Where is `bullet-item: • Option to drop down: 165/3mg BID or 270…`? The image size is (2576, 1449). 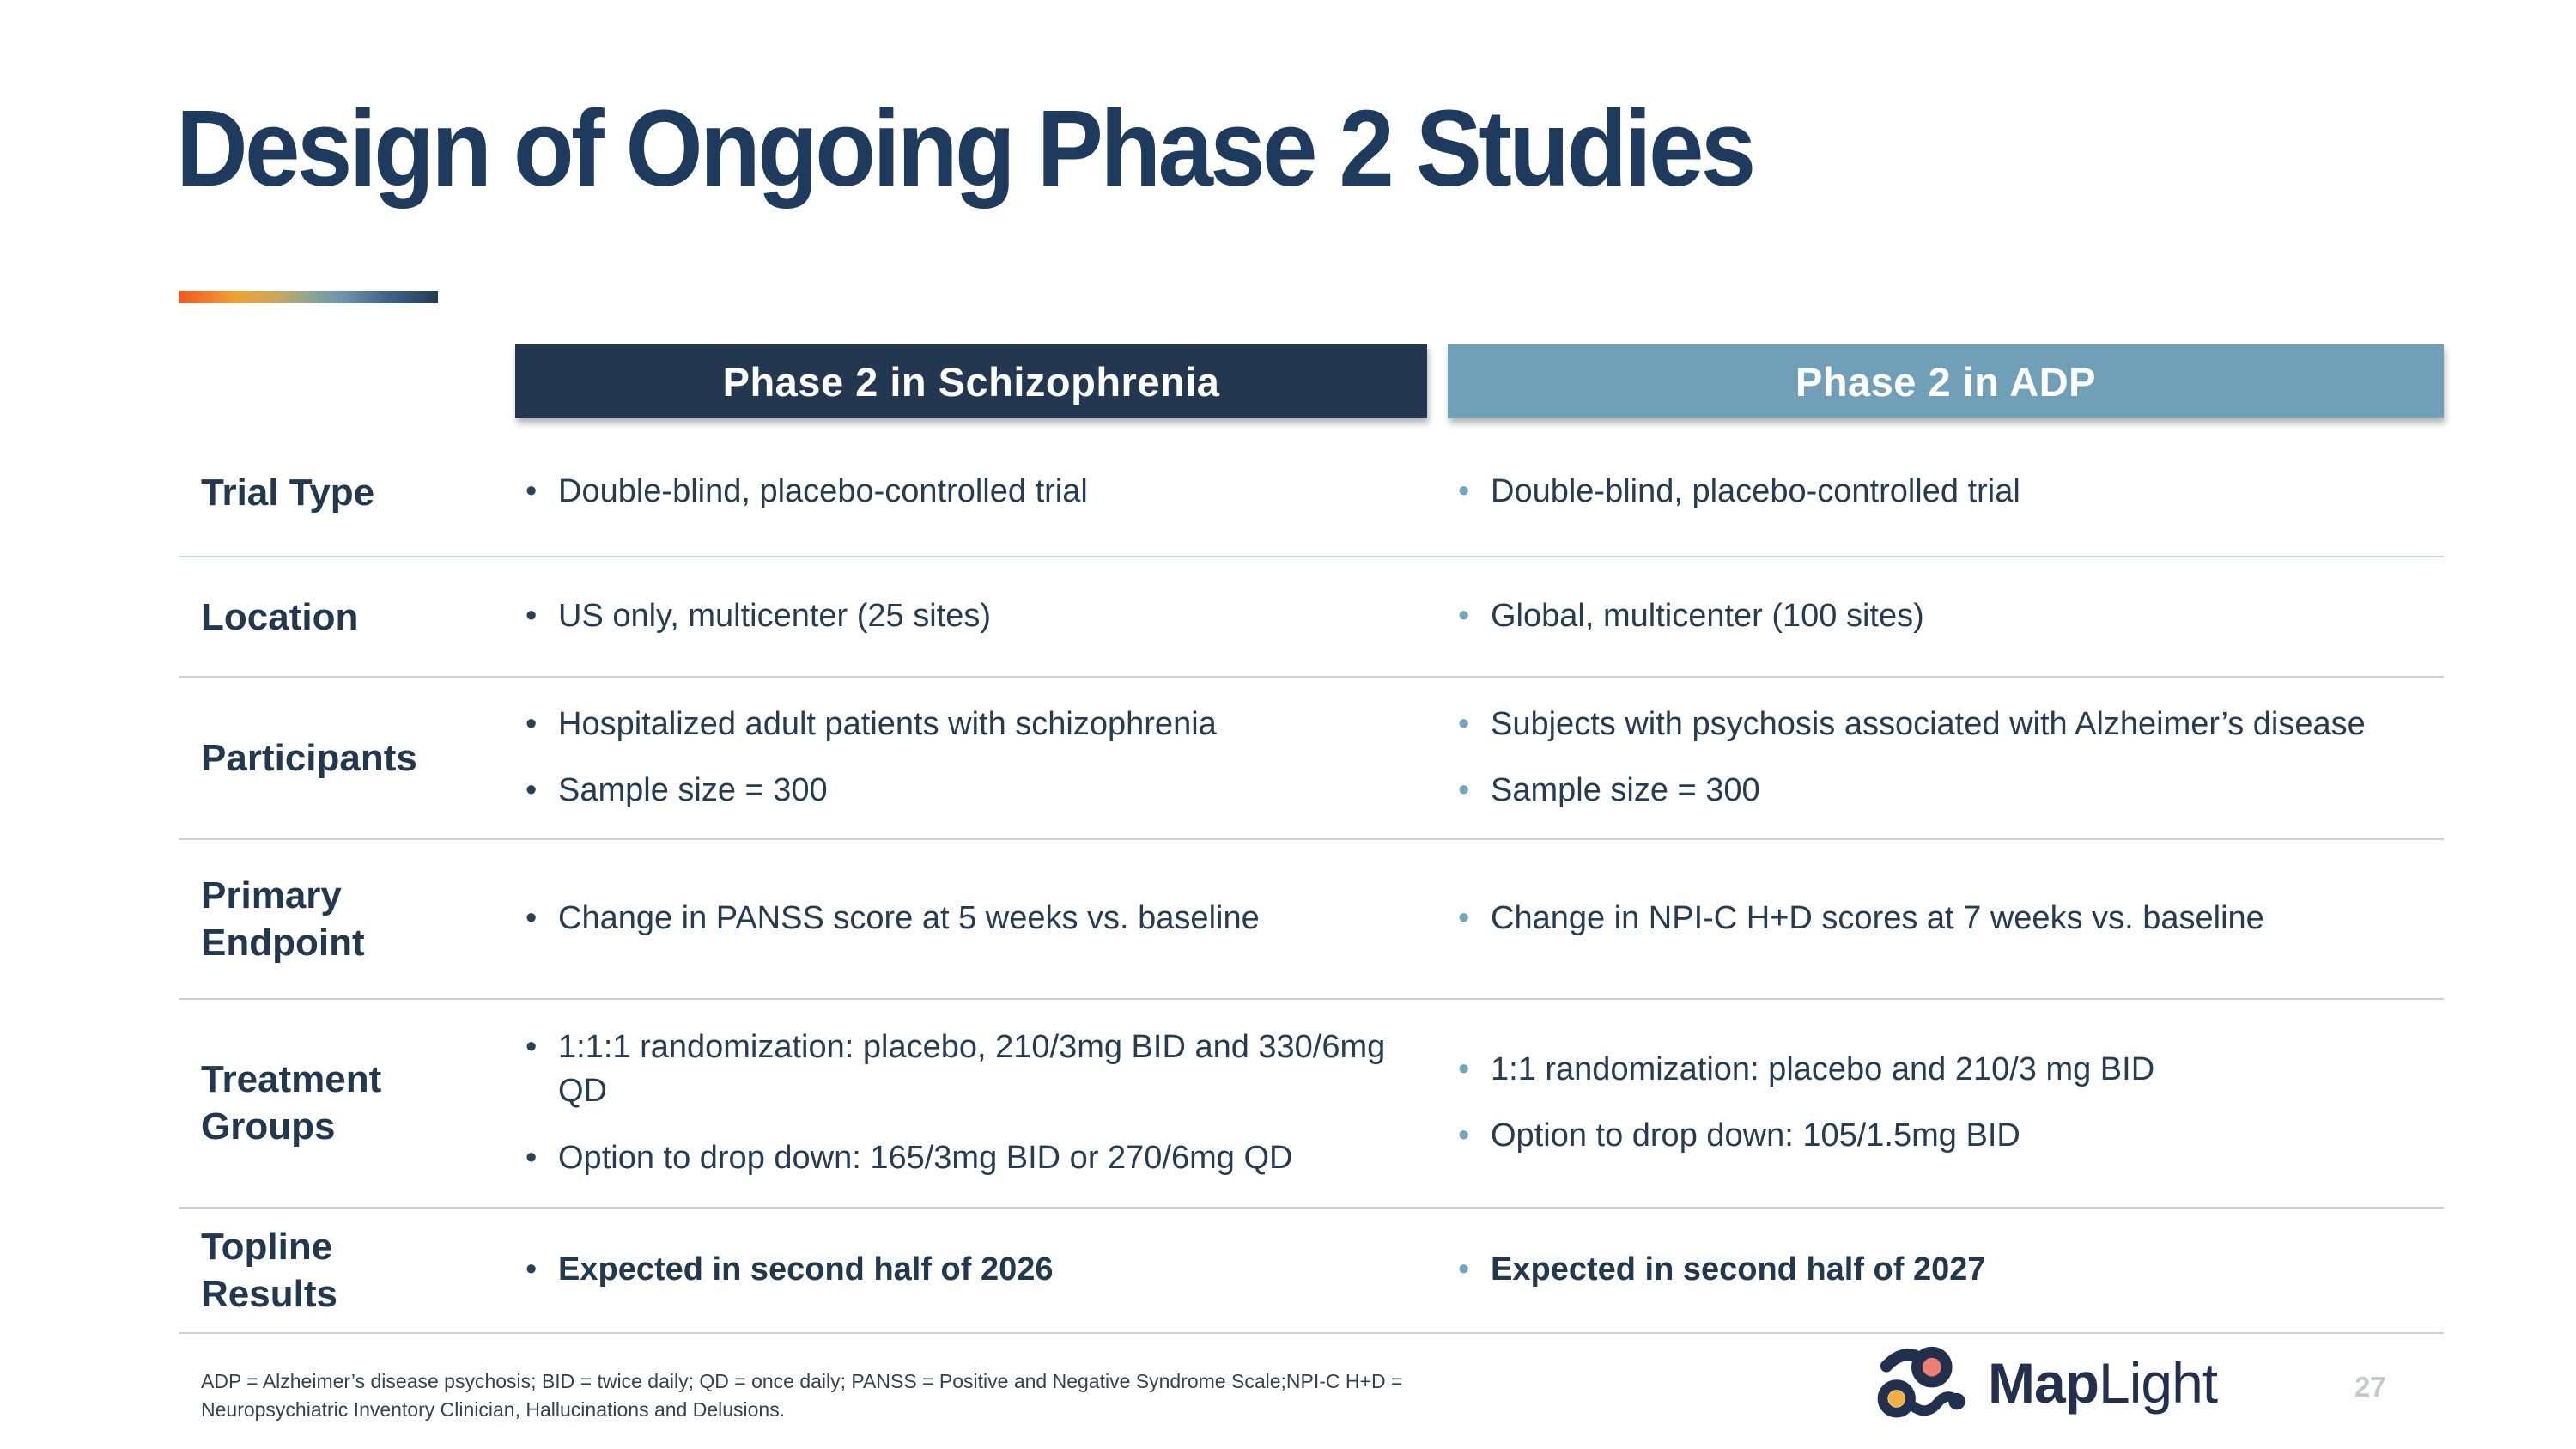 bullet-item: • Option to drop down: 165/3mg BID or 270… is located at coordinates (971, 1158).